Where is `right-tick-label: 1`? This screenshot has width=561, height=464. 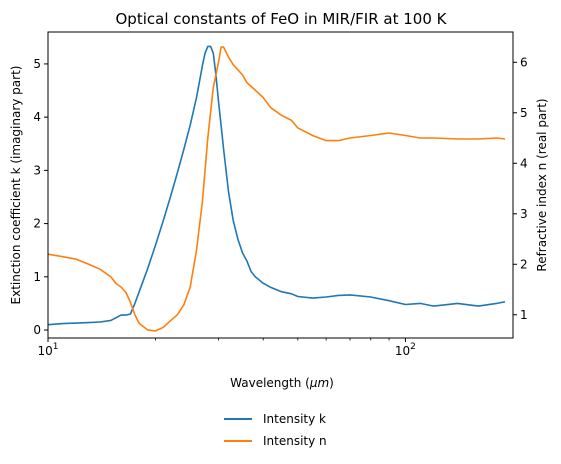
right-tick-label: 1 is located at coordinates (524, 315).